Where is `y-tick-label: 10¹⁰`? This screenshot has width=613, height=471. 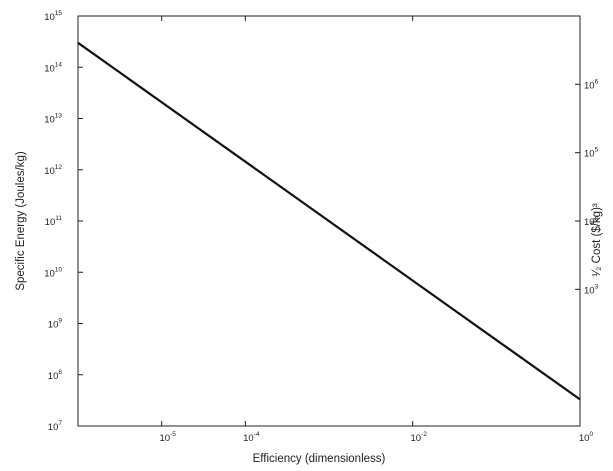 y-tick-label: 10¹⁰ is located at coordinates (53, 272).